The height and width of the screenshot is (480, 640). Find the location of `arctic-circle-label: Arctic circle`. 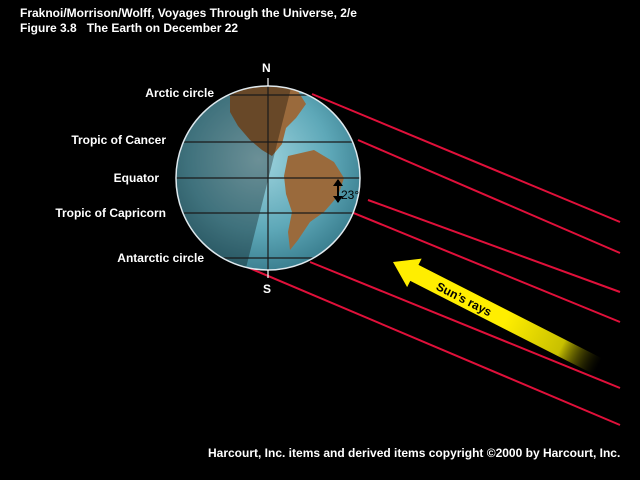

arctic-circle-label: Arctic circle is located at coordinates (179, 93).